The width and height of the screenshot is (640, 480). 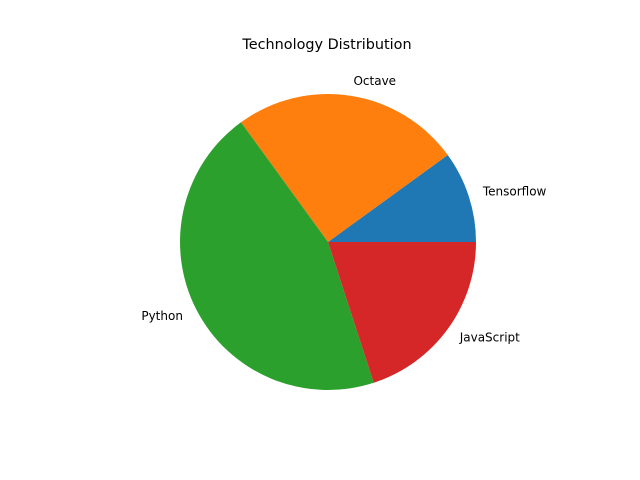 I want to click on pie-slice-octave, so click(x=344, y=168).